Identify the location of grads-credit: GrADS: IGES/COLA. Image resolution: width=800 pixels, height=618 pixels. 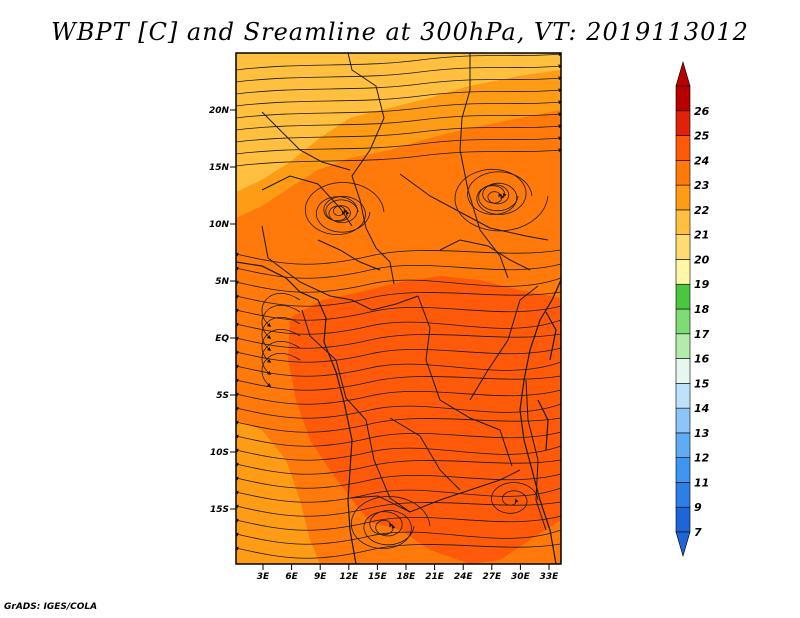
(51, 607).